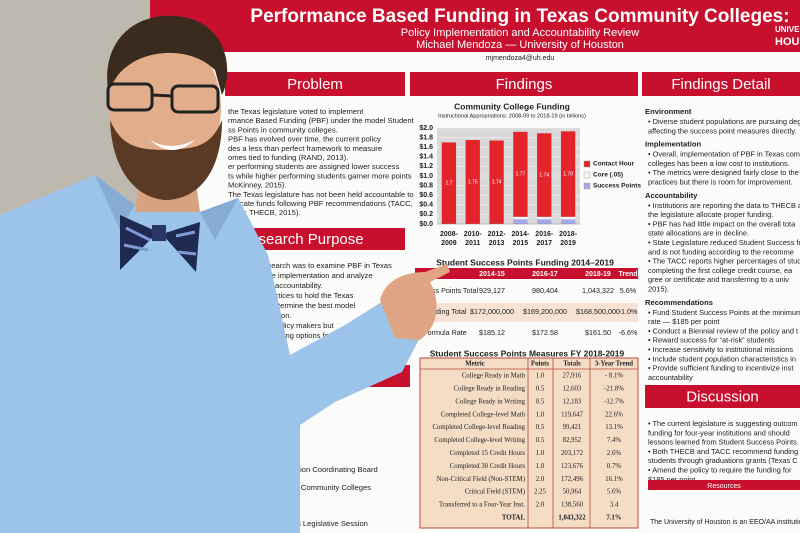  I want to click on body-text: the Texas legislature voted to implement, so click(296, 111).